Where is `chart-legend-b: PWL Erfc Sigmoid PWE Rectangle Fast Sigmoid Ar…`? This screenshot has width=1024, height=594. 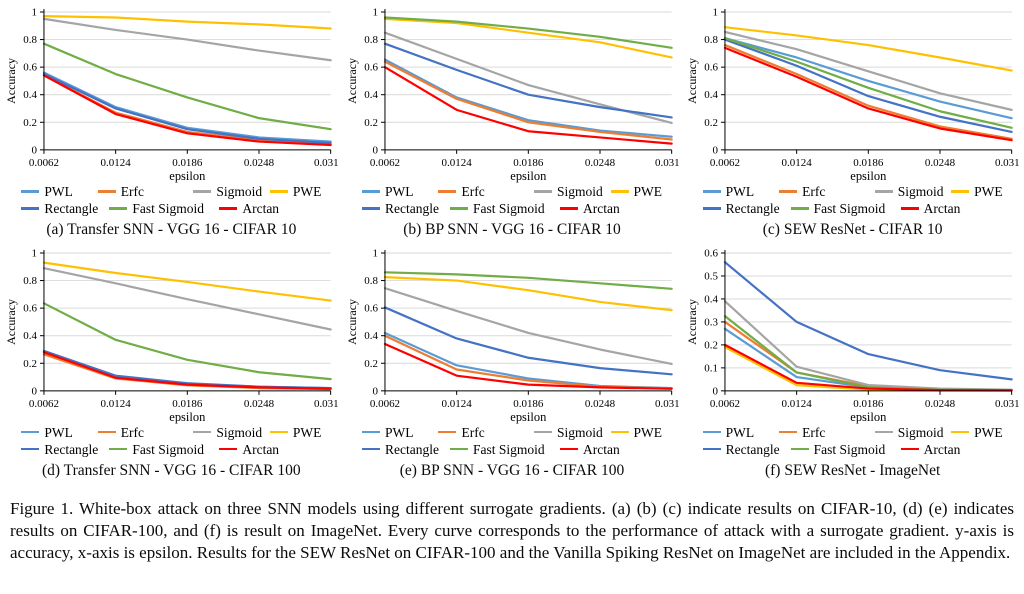 chart-legend-b: PWL Erfc Sigmoid PWE Rectangle Fast Sigmoid Ar… is located at coordinates (511, 200).